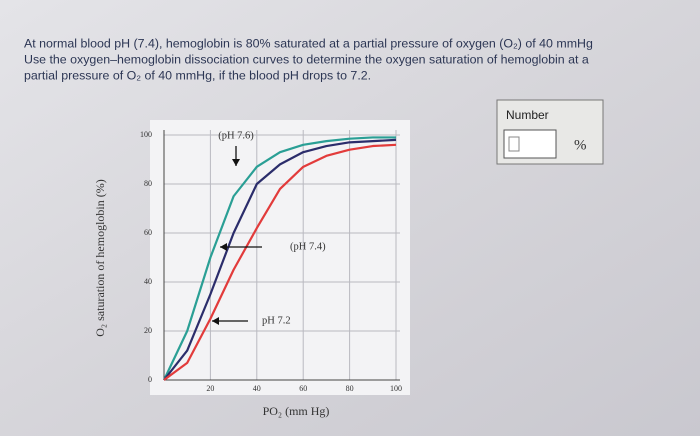 The image size is (700, 436). What do you see at coordinates (514, 144) in the screenshot?
I see `input-cursor` at bounding box center [514, 144].